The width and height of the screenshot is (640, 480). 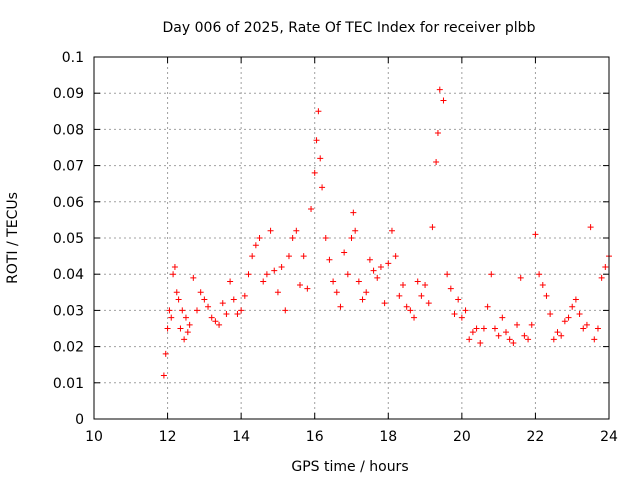 What do you see at coordinates (68, 384) in the screenshot?
I see `y-tick-label: 0.01` at bounding box center [68, 384].